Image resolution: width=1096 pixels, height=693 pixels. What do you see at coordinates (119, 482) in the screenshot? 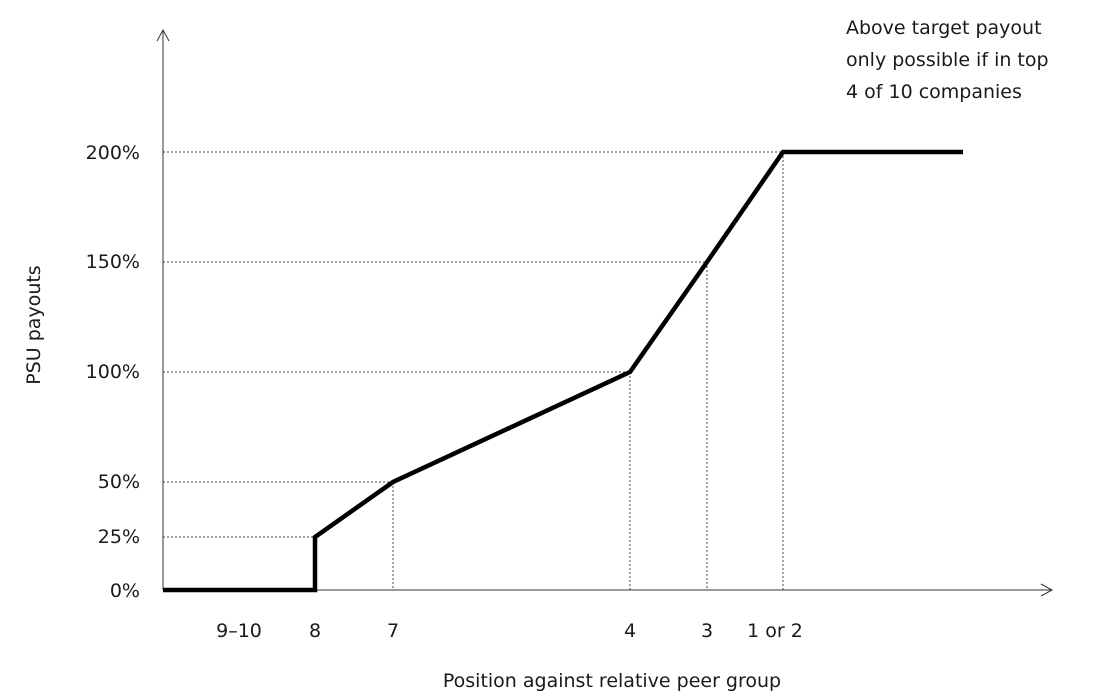
I see `y-tick-label-50: 50%` at bounding box center [119, 482].